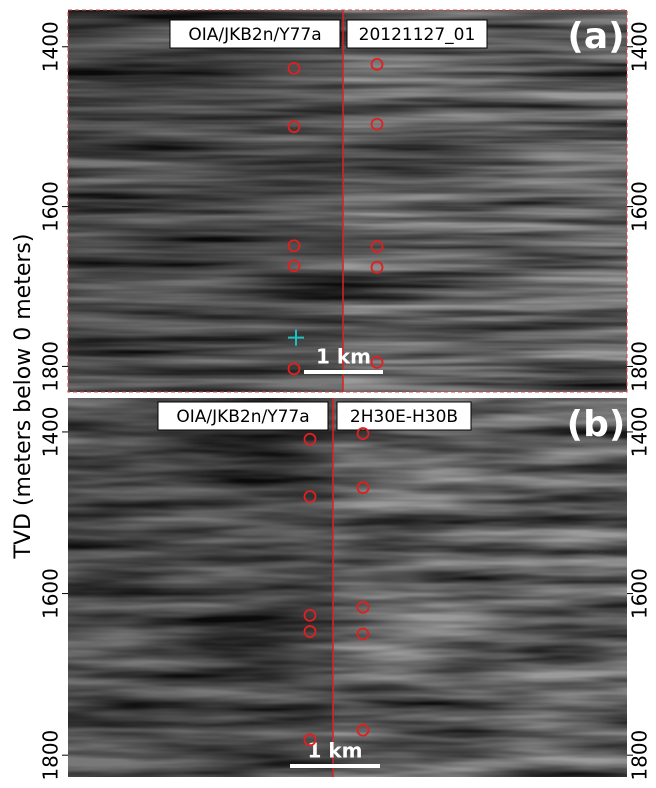 The width and height of the screenshot is (656, 788). I want to click on label-text: 20121127_01, so click(417, 35).